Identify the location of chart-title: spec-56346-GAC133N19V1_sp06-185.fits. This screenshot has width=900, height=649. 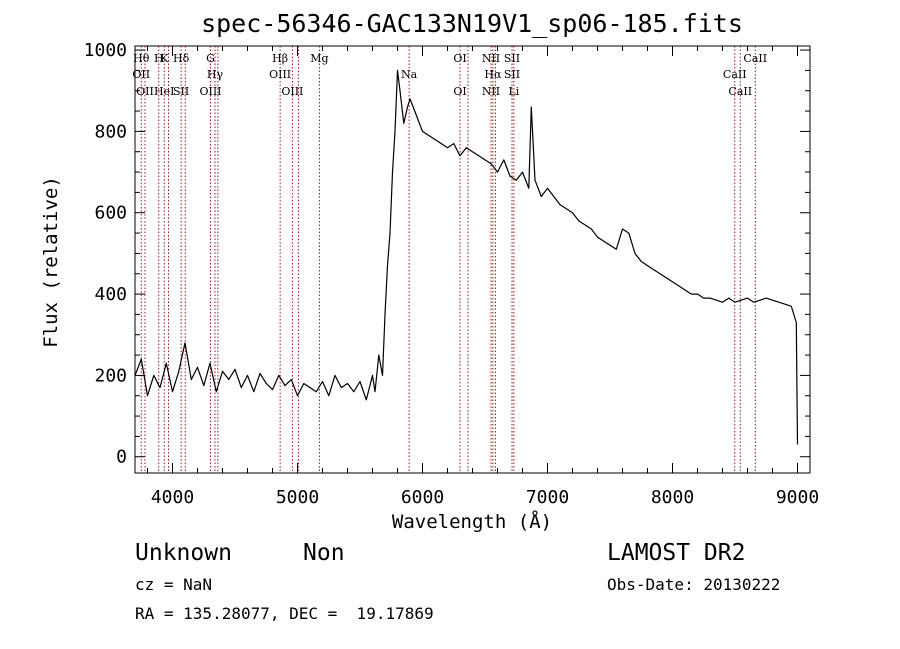
(472, 23).